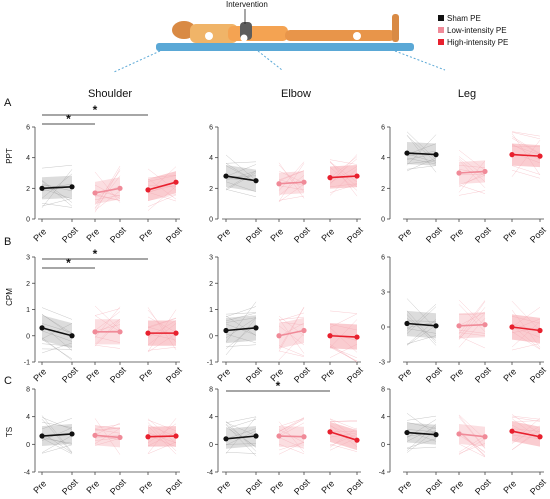 The height and width of the screenshot is (499, 550). Describe the element at coordinates (28, 189) in the screenshot. I see `y-tick-label: 2` at that location.